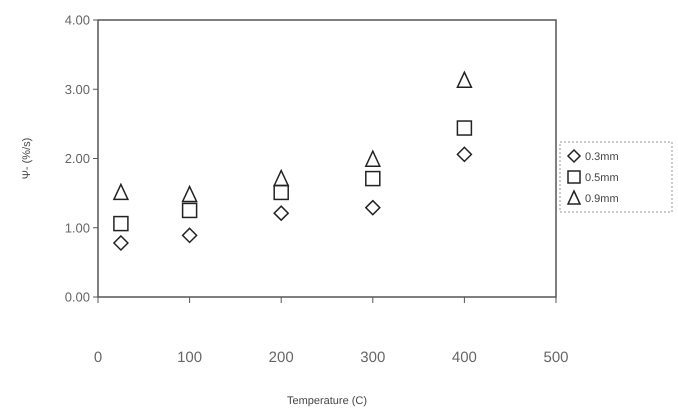 The image size is (678, 409). I want to click on y-axis-title: Ψ- (%/s), so click(27, 159).